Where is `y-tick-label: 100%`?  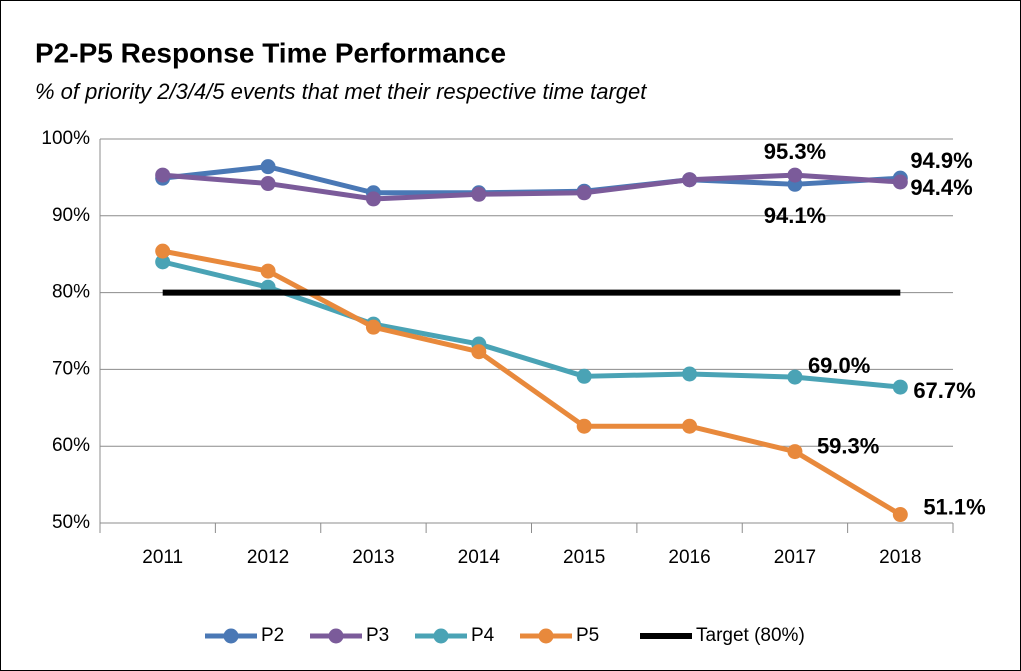
y-tick-label: 100% is located at coordinates (65, 138).